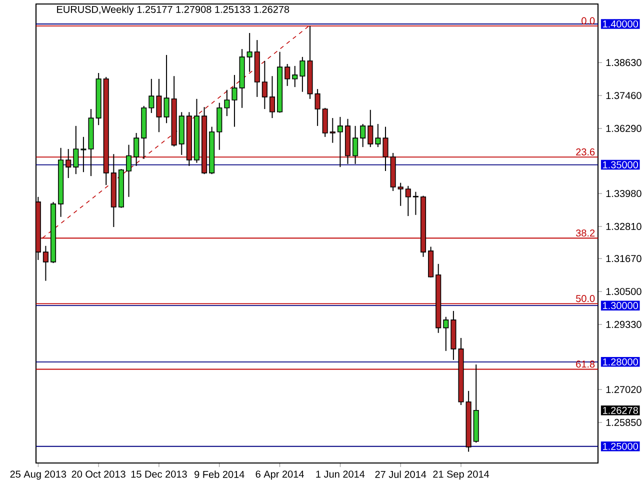 The image size is (643, 483). I want to click on x-tick-label: 21 Sep 2014, so click(461, 475).